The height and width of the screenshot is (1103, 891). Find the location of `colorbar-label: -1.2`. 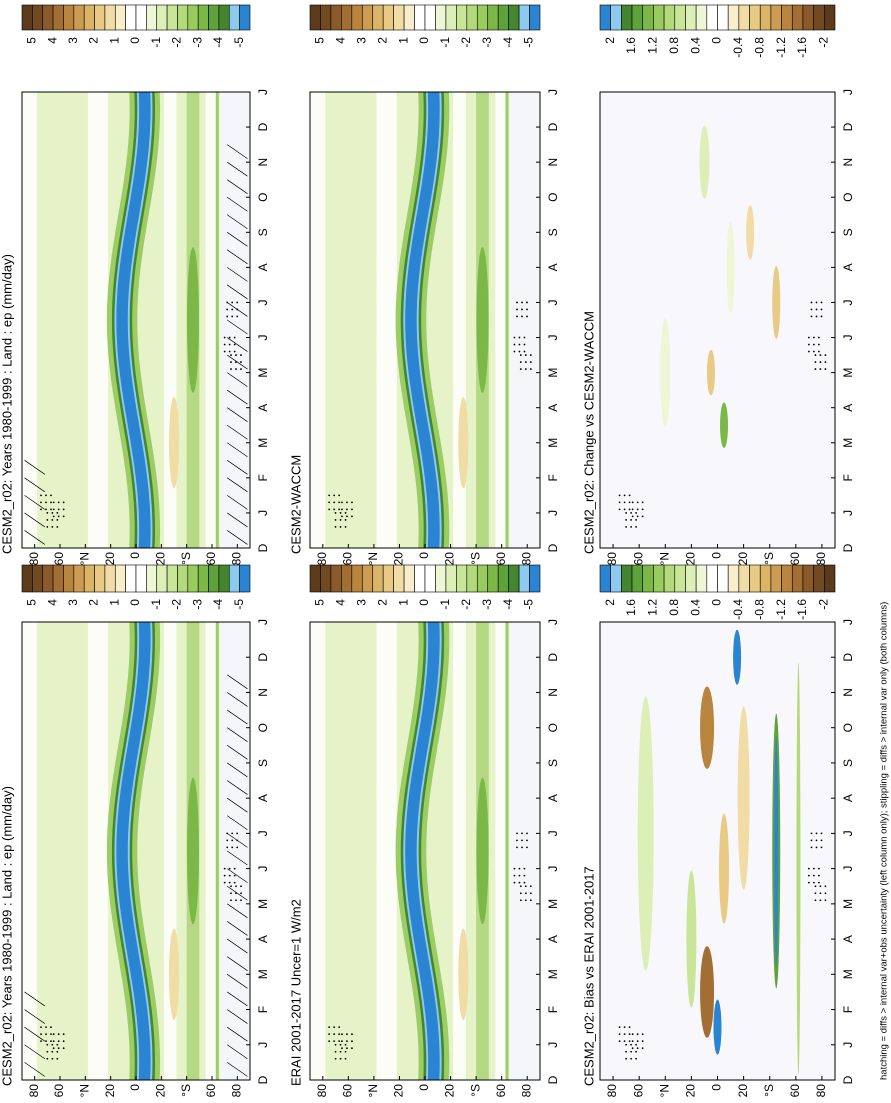

colorbar-label: -1.2 is located at coordinates (781, 609).